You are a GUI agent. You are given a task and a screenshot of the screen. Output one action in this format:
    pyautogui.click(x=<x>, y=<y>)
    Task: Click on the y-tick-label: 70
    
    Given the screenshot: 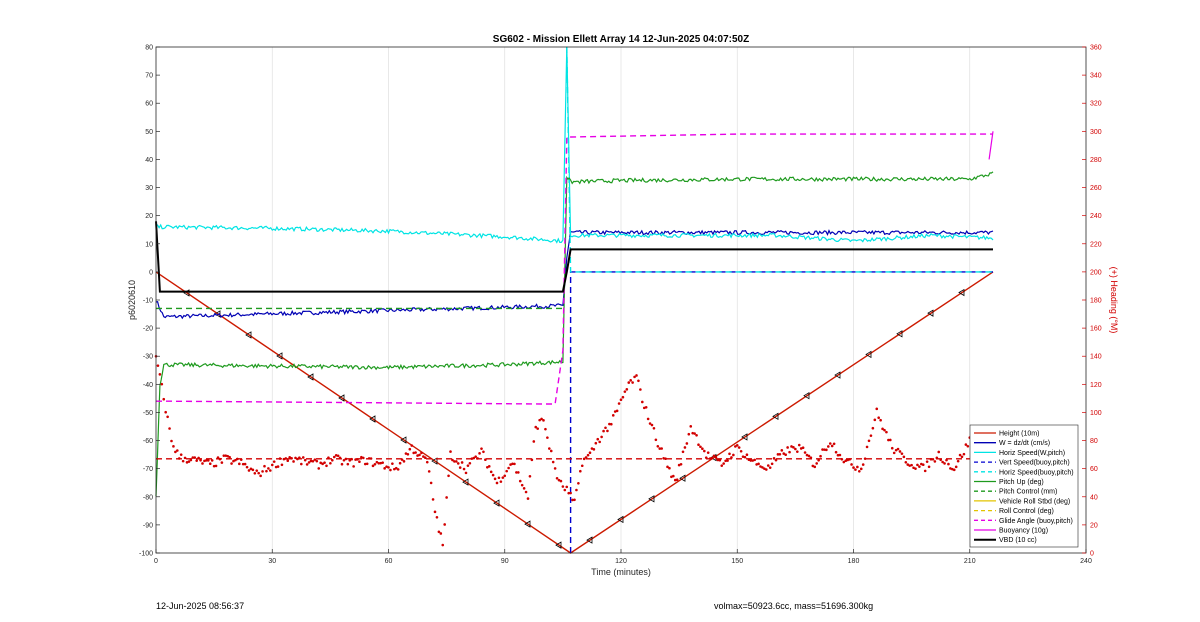 What is the action you would take?
    pyautogui.click(x=149, y=76)
    